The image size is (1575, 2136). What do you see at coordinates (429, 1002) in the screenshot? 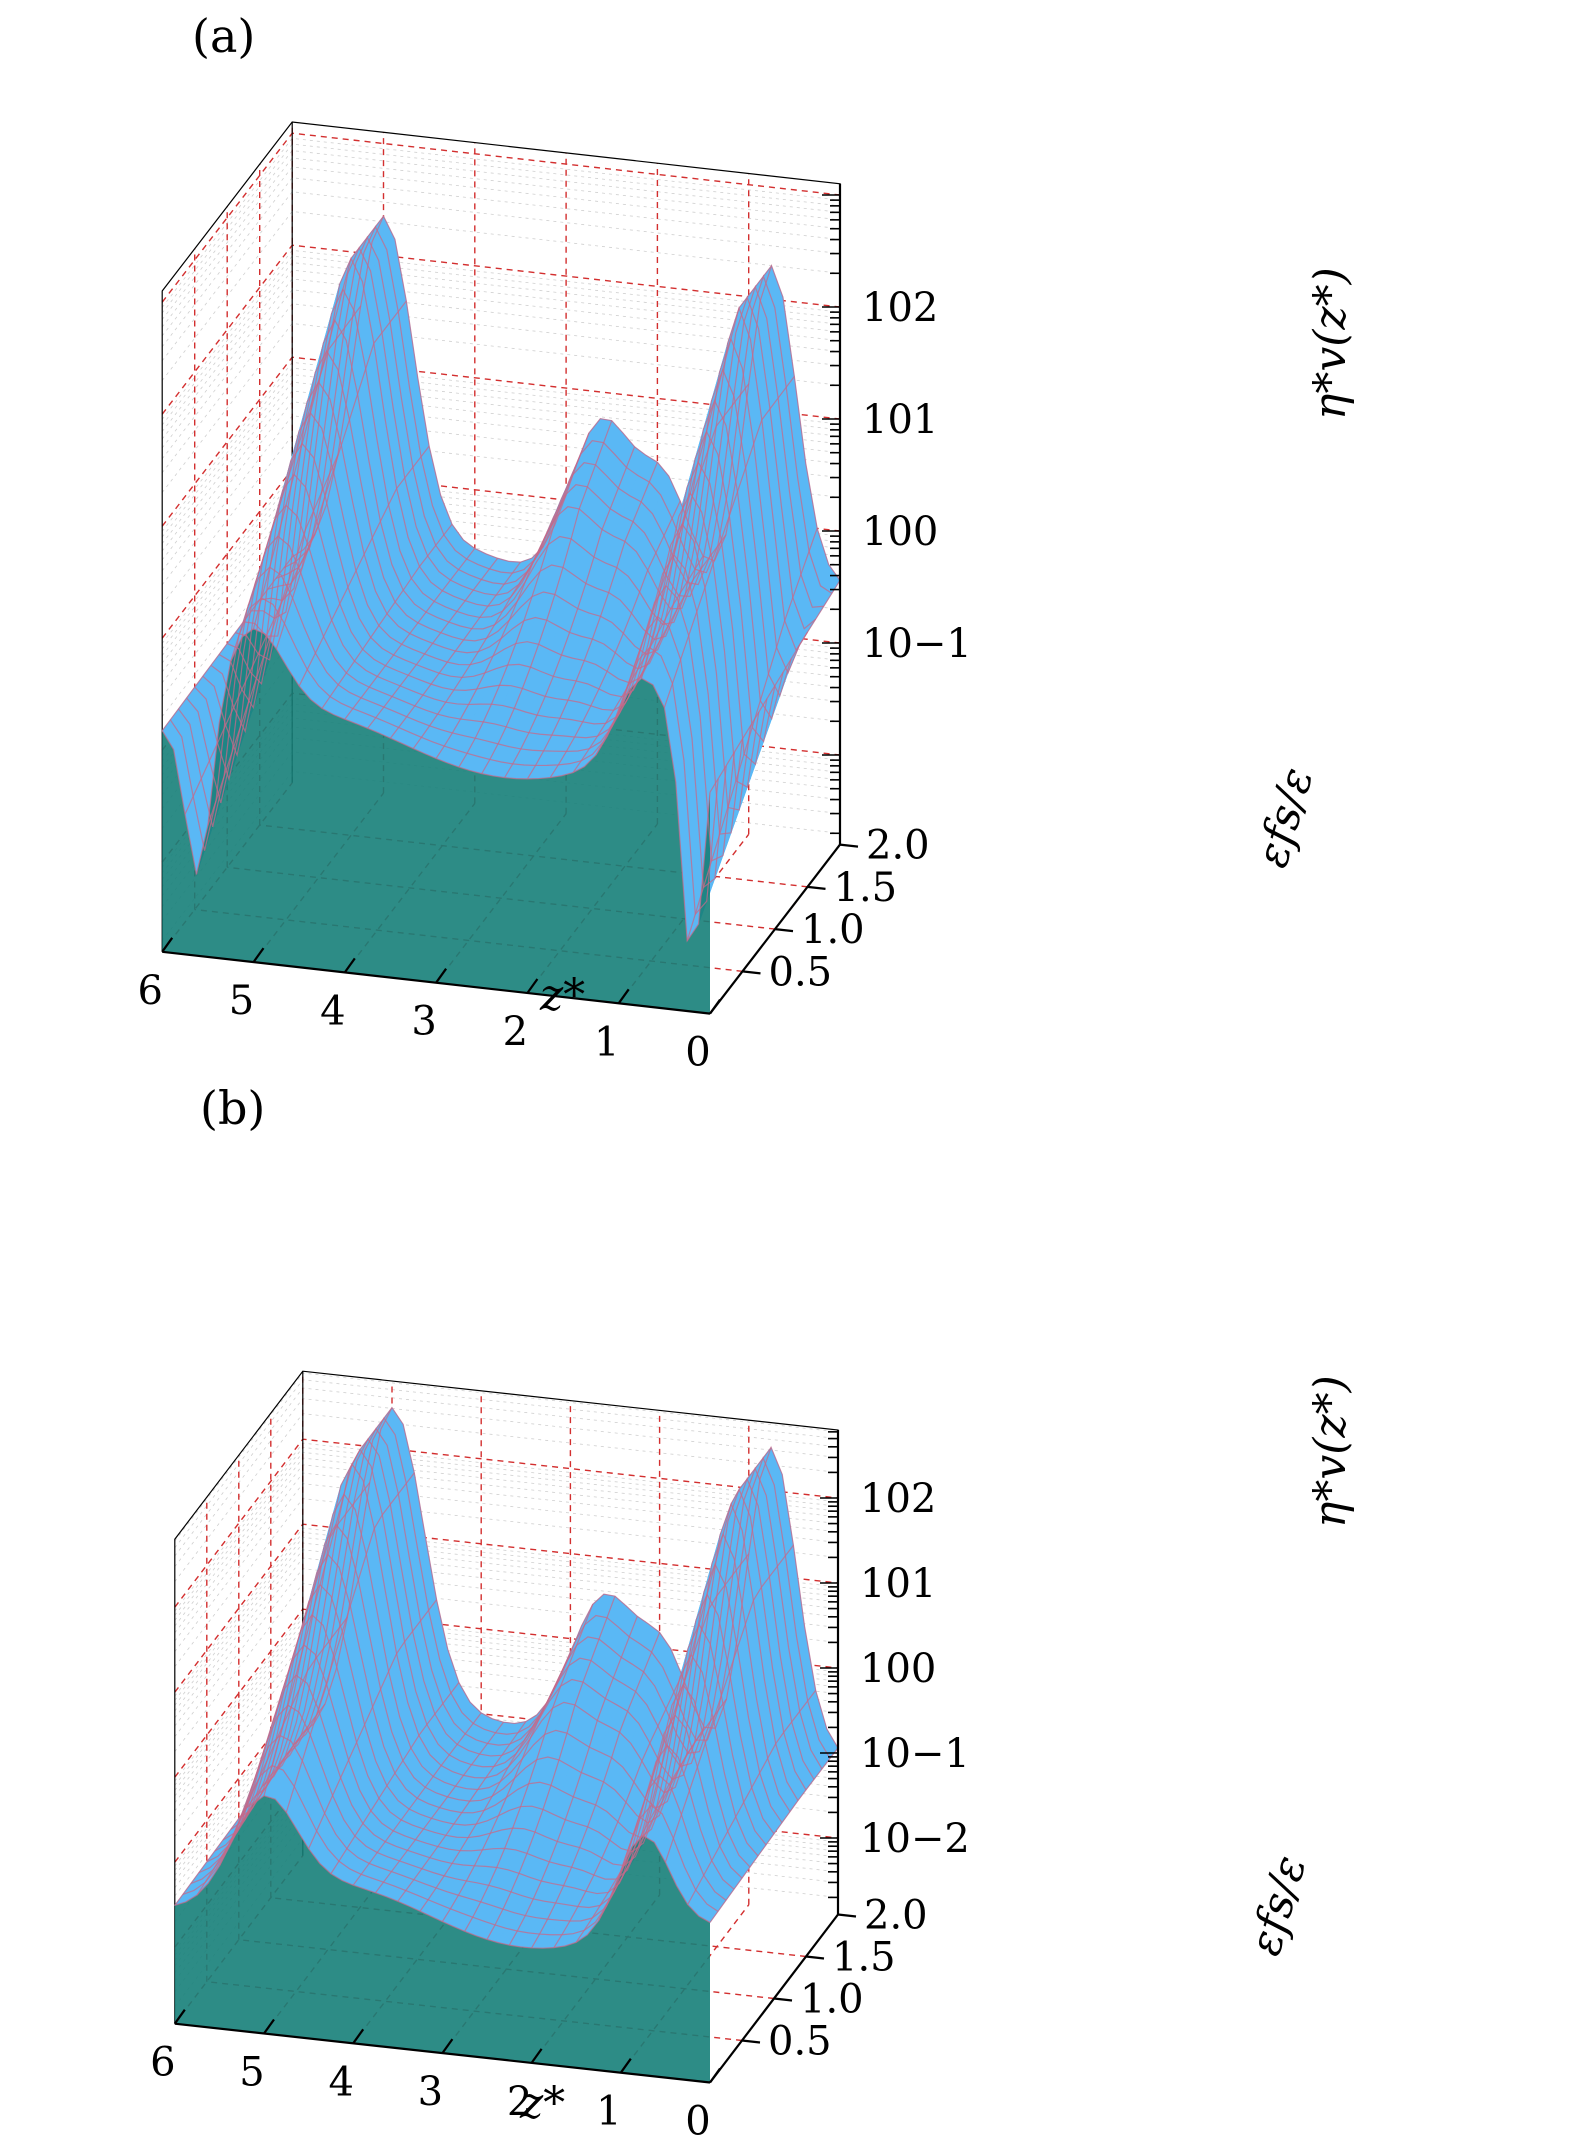
I see `chart-a-x-ticks: 6 5 4 3 2 1 0` at bounding box center [429, 1002].